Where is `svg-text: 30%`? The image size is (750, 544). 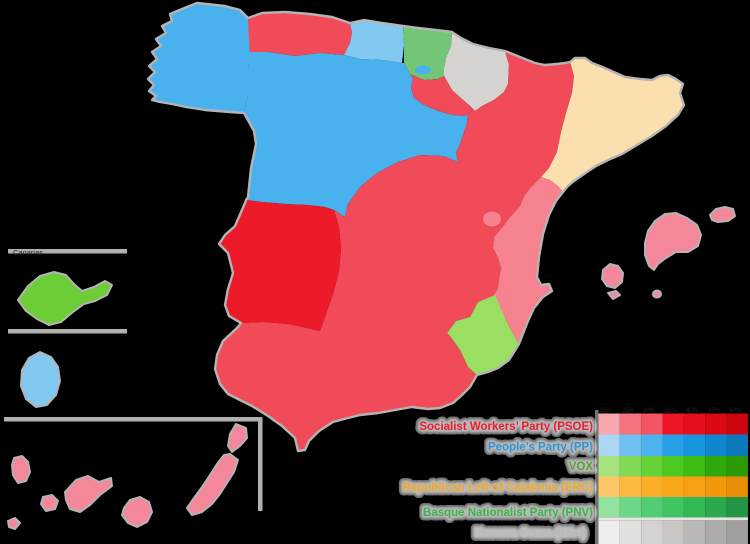
svg-text: 30% is located at coordinates (649, 411).